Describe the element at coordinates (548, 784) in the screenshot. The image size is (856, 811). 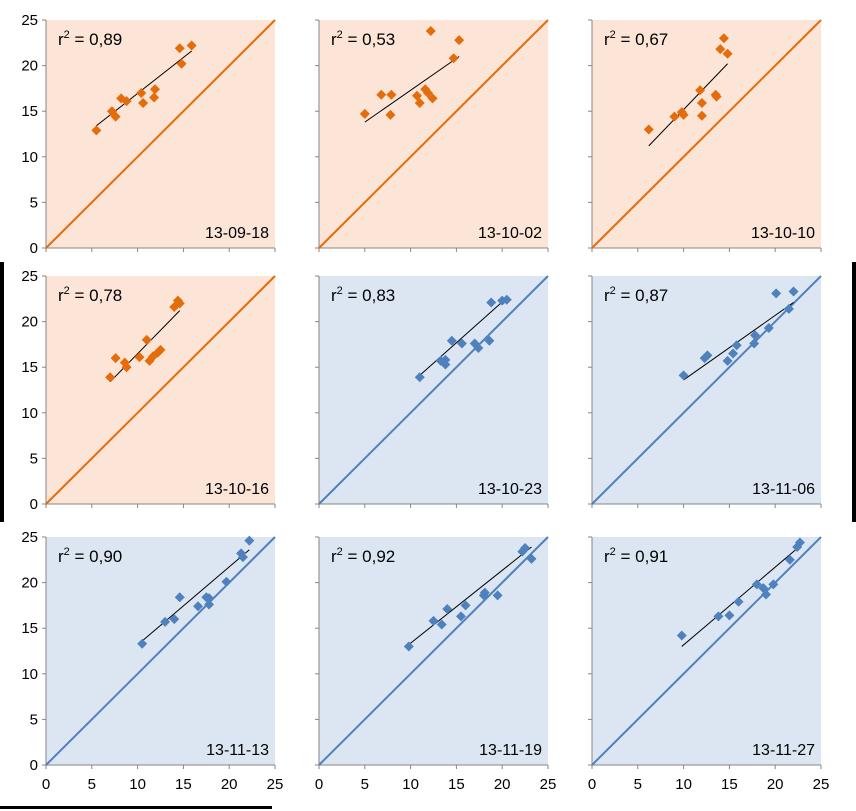
I see `x-tick-label: 25` at that location.